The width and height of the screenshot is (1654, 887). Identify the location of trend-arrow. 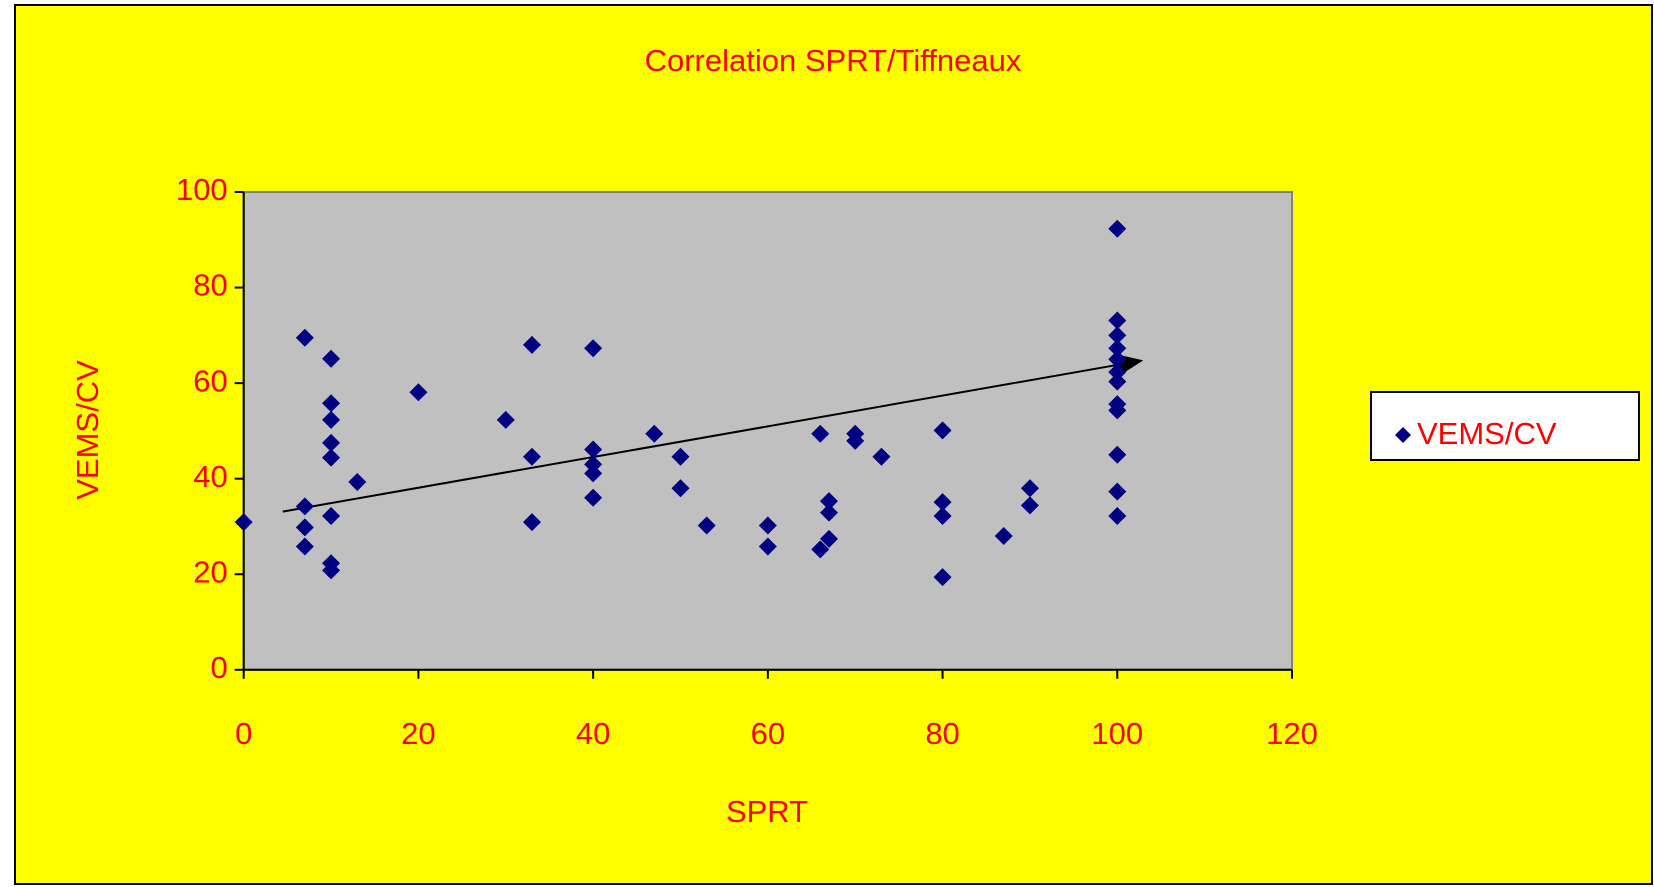
(713, 433).